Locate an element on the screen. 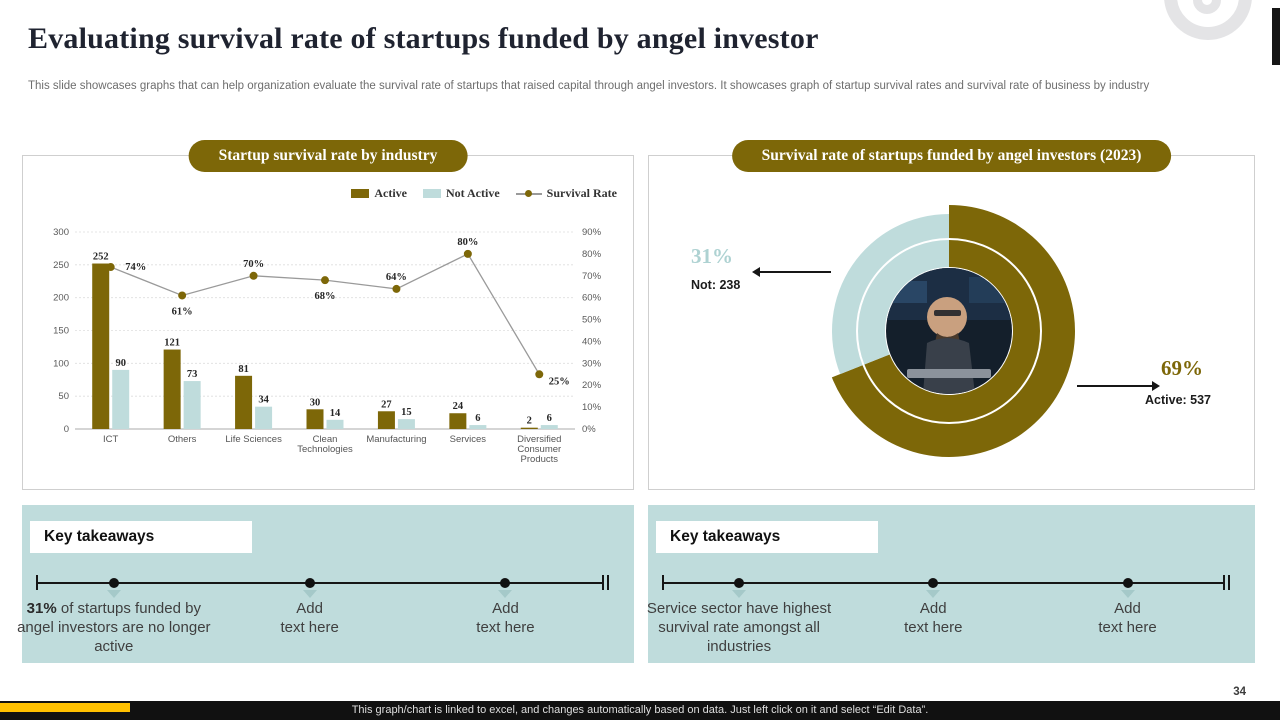 This screenshot has width=1280, height=720. svg-text: 34 is located at coordinates (263, 400).